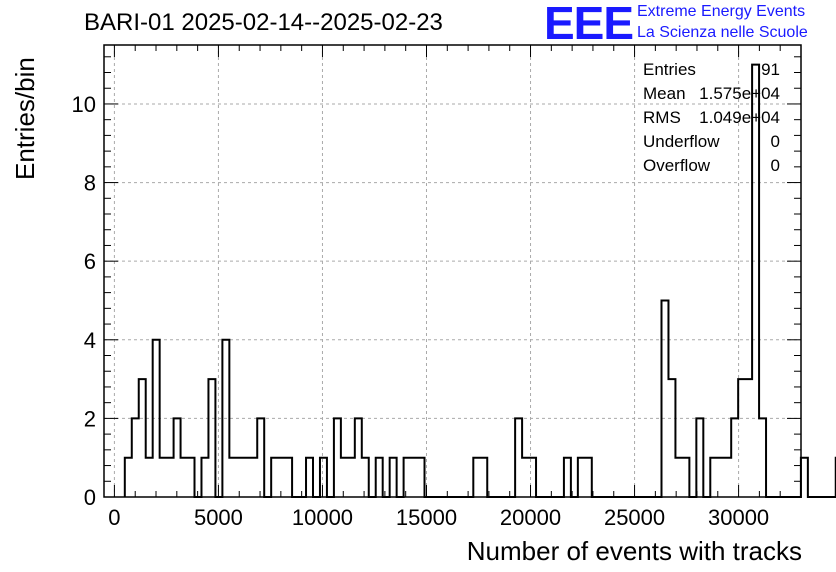  I want to click on x-tick-label: 30000, so click(738, 517).